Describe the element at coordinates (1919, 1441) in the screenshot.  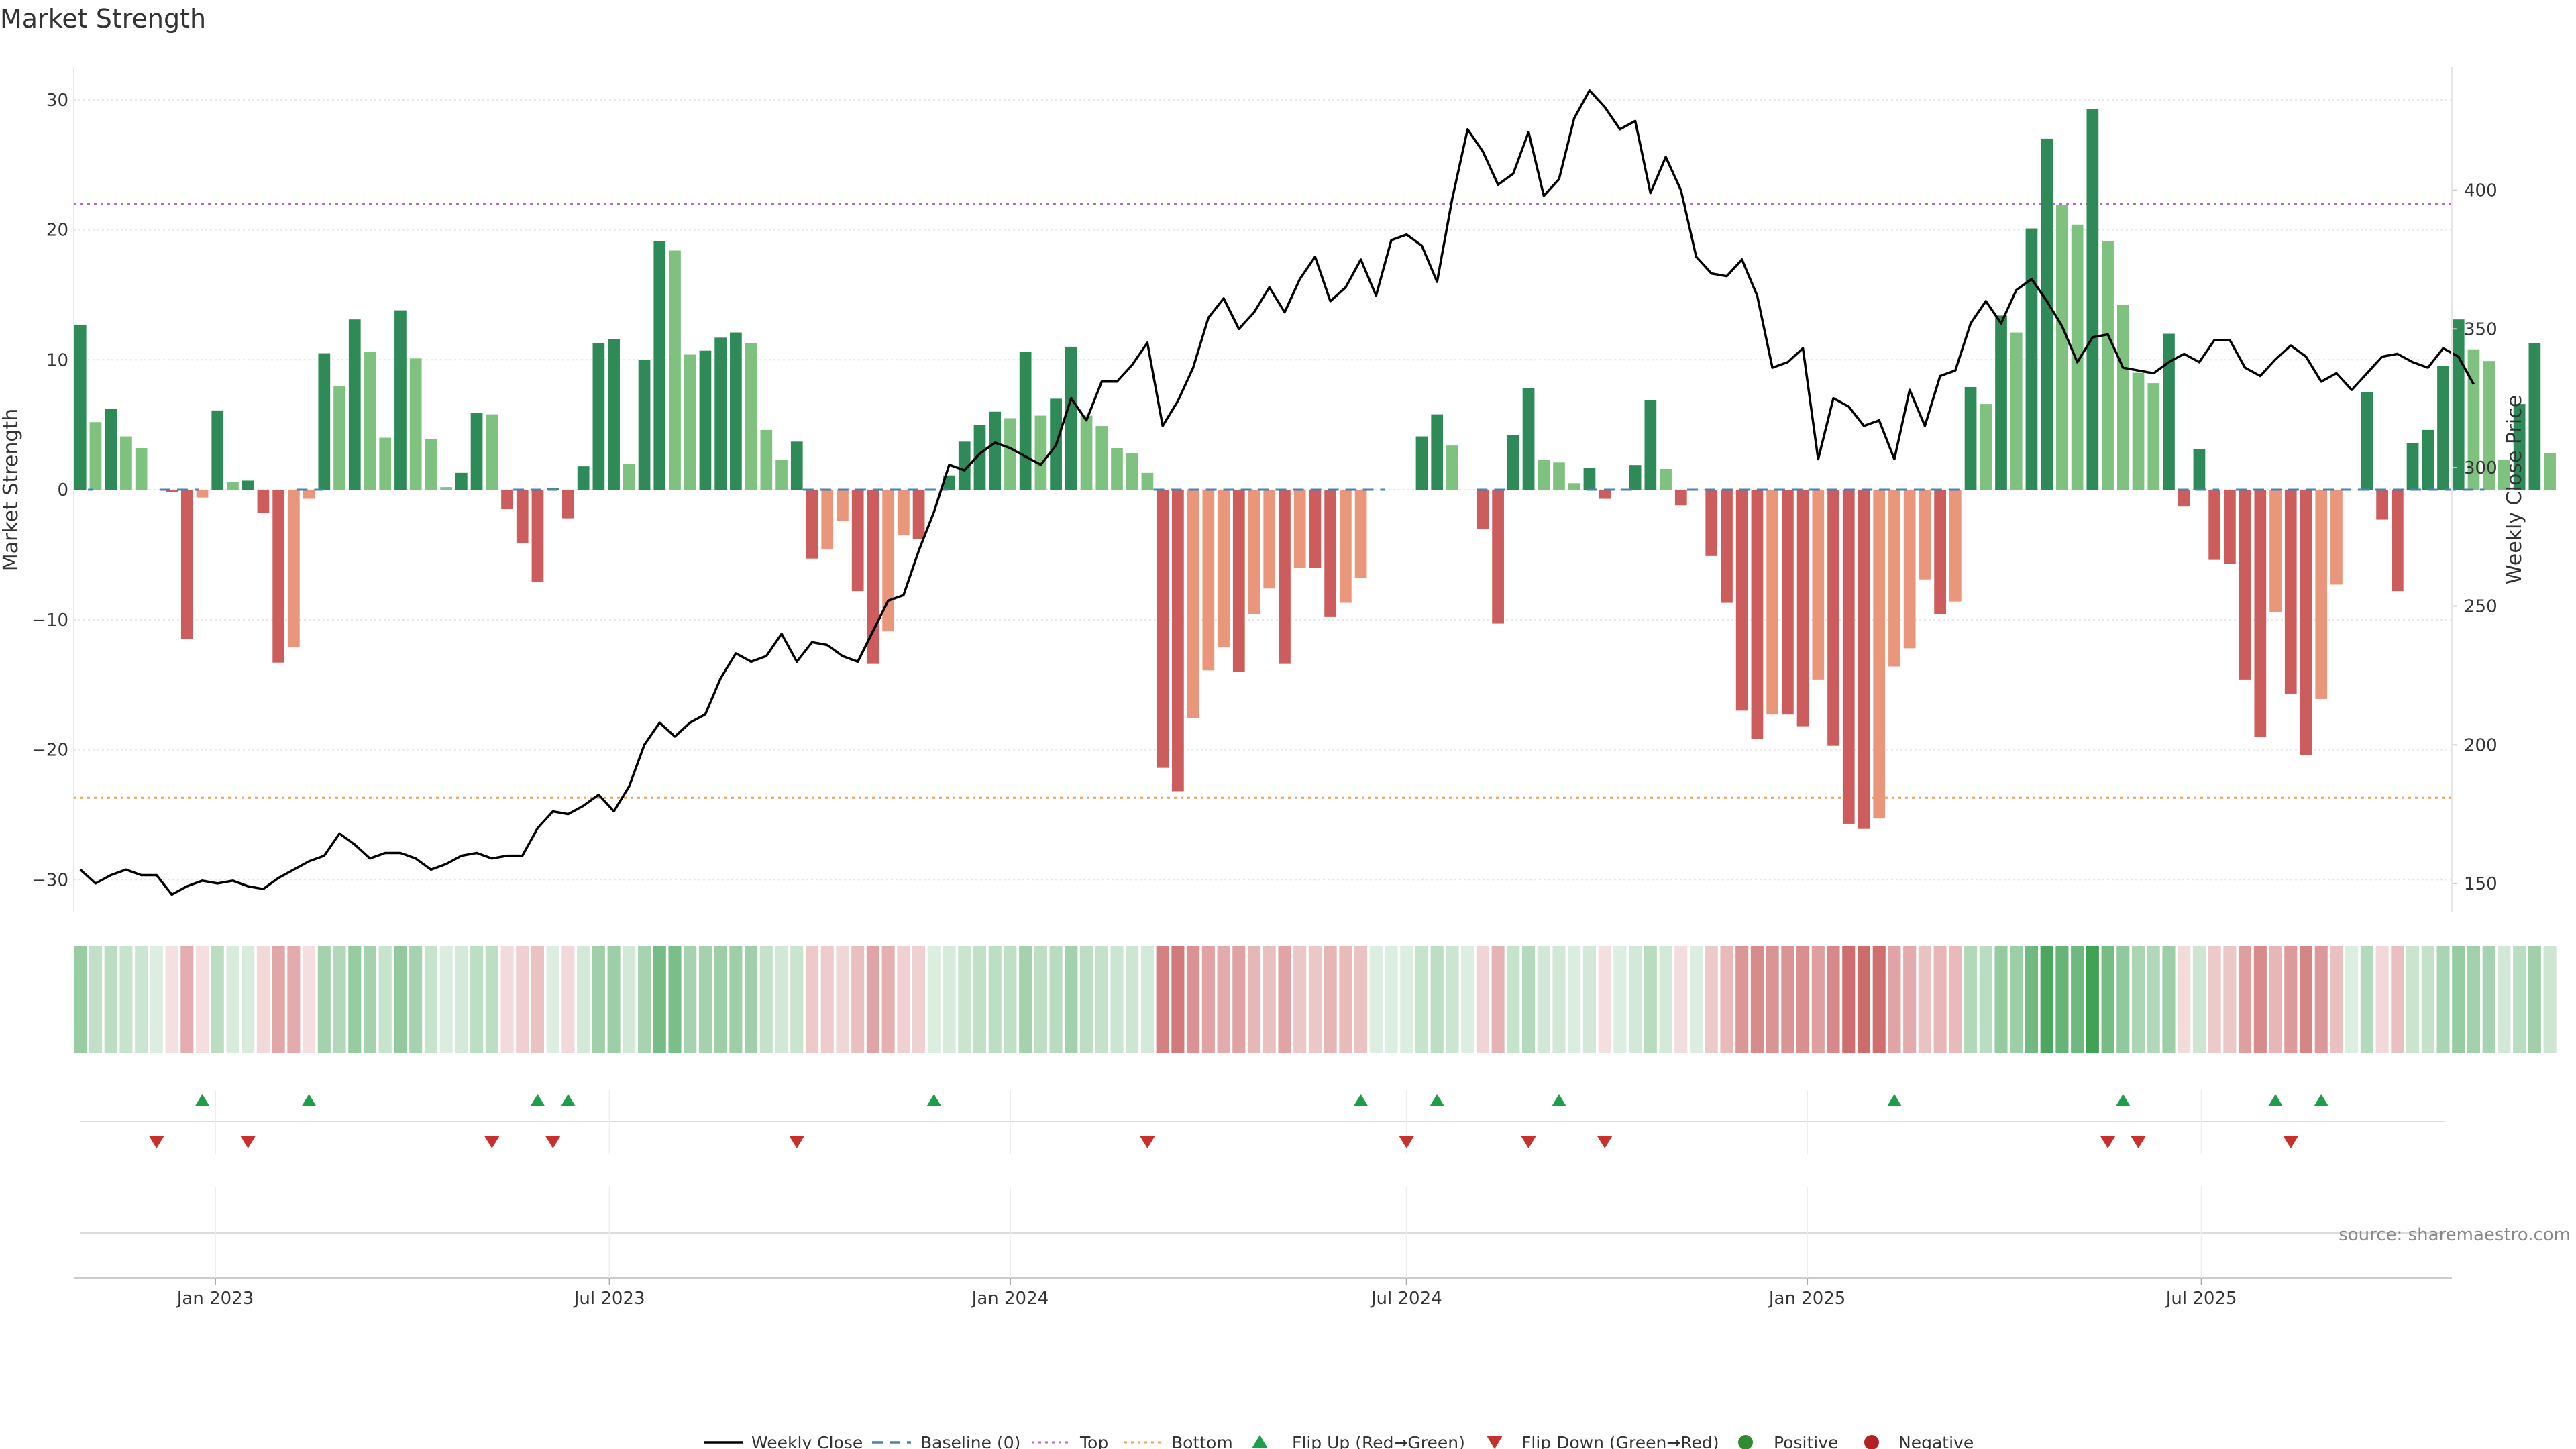
I see `legend-negative: Negative` at that location.